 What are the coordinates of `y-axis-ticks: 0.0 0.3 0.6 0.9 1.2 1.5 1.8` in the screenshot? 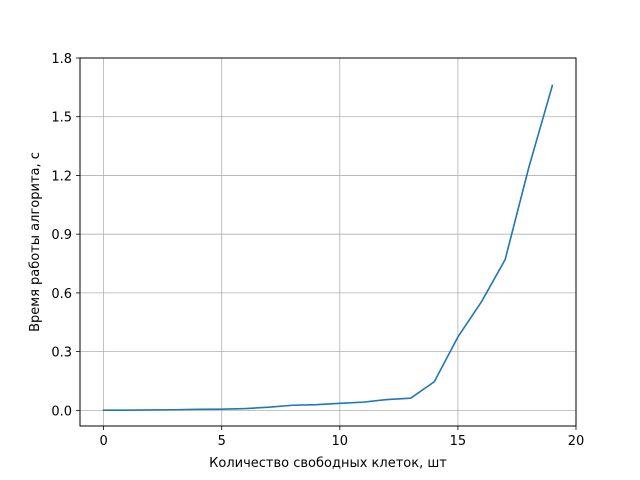 It's located at (65, 235).